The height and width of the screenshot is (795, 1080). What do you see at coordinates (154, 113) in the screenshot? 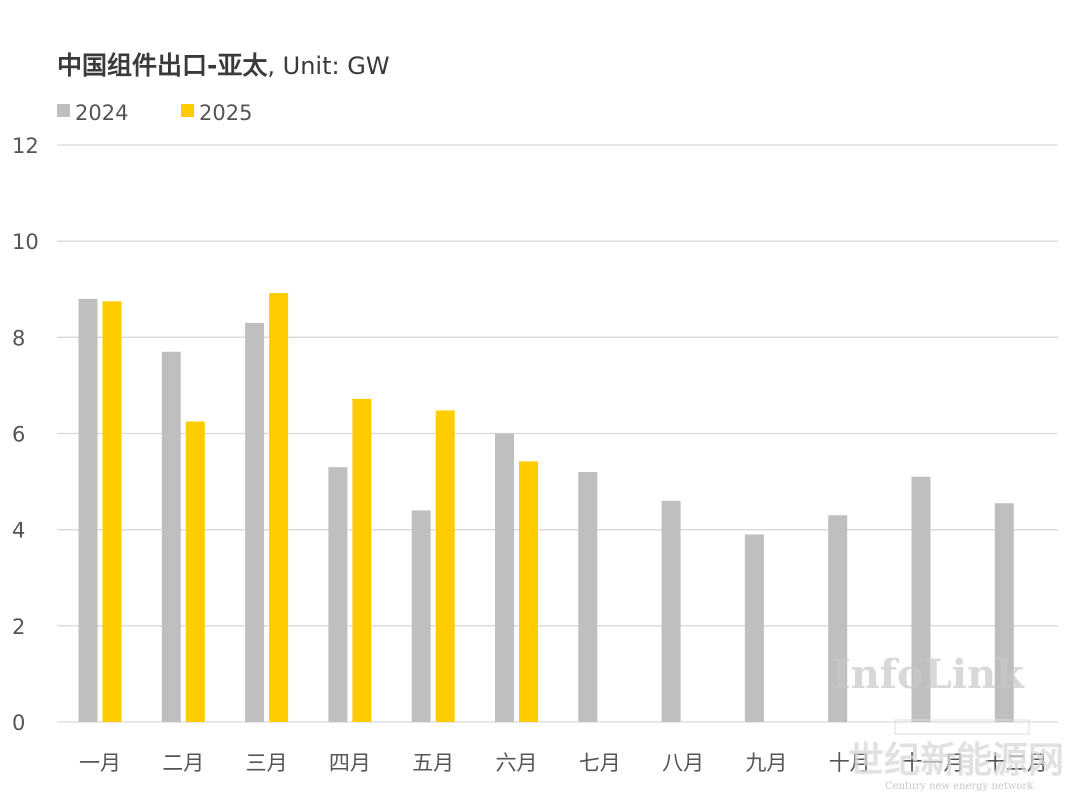
I see `chart-legend: 2024 2025` at bounding box center [154, 113].